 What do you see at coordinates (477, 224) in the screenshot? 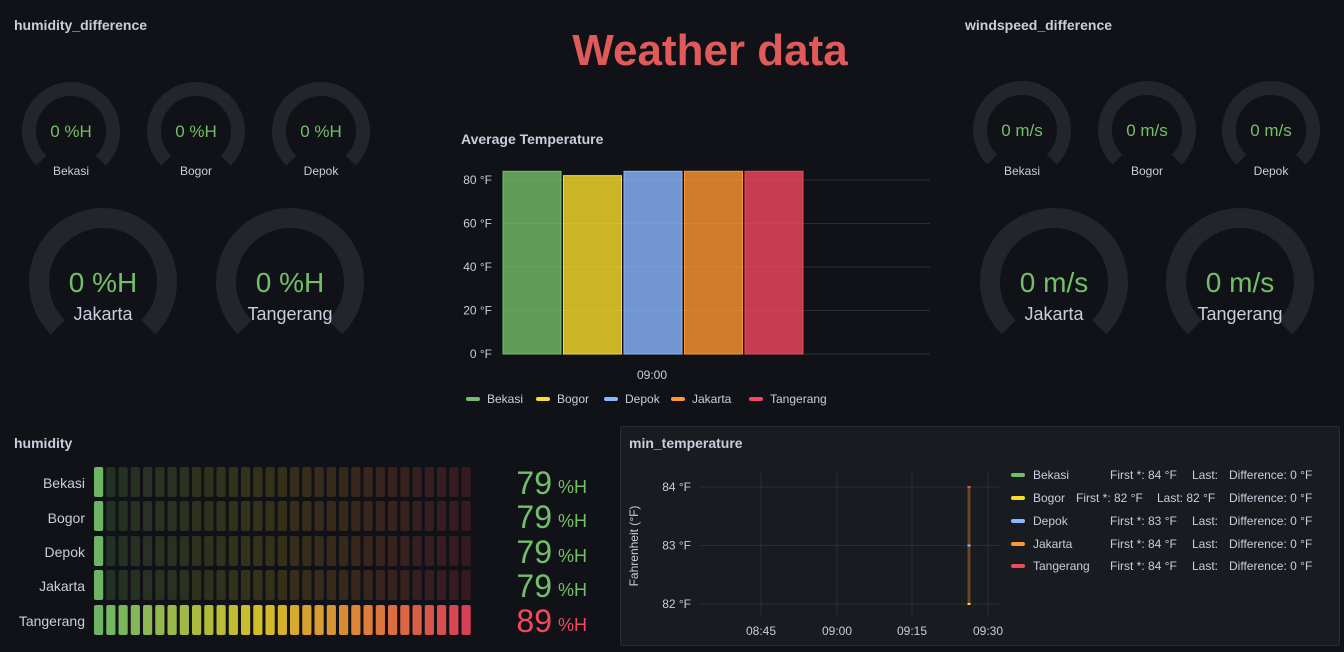
I see `y-tick-label: 60 °F` at bounding box center [477, 224].